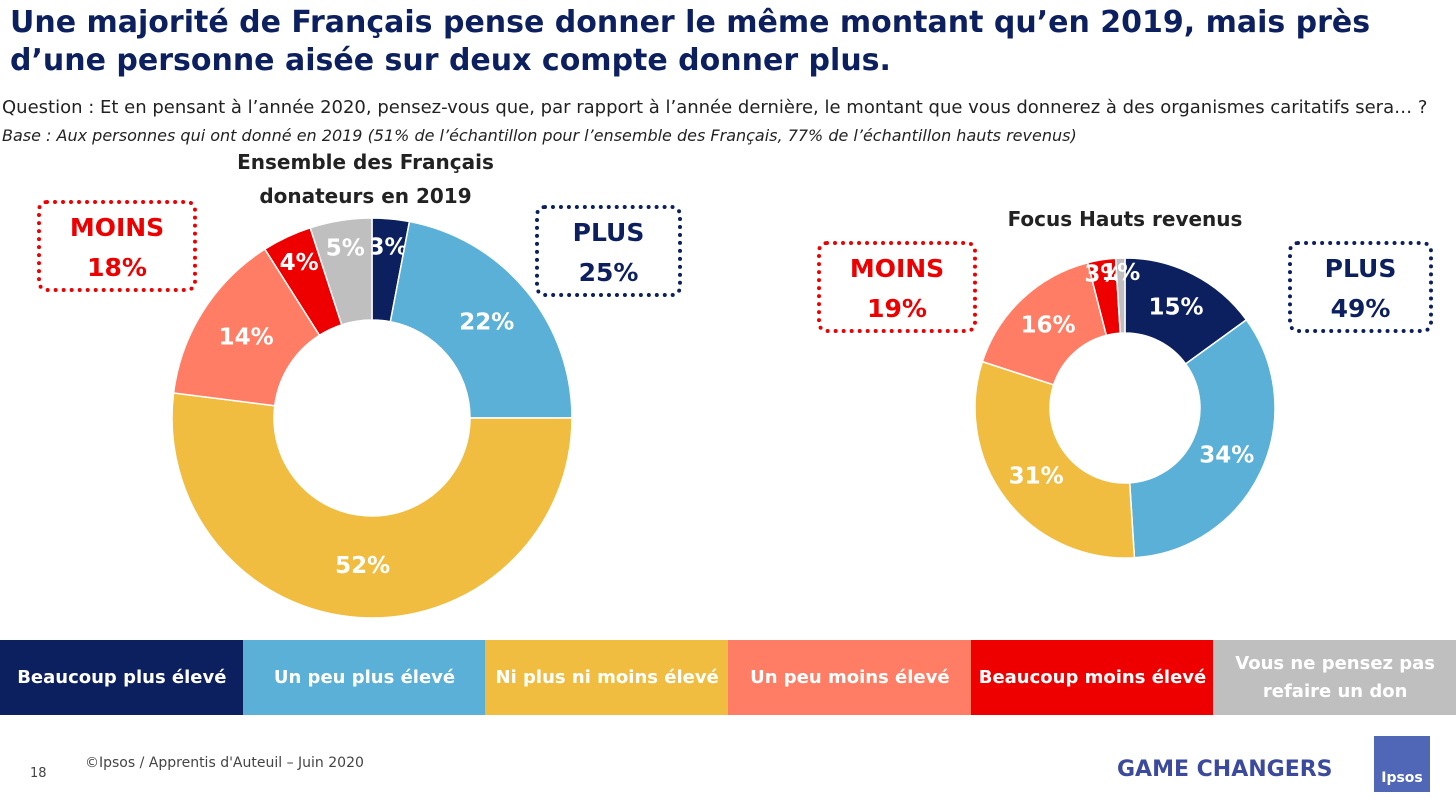 This screenshot has height=811, width=1456. I want to click on annotation-box: PLUS 49%, so click(1360, 287).